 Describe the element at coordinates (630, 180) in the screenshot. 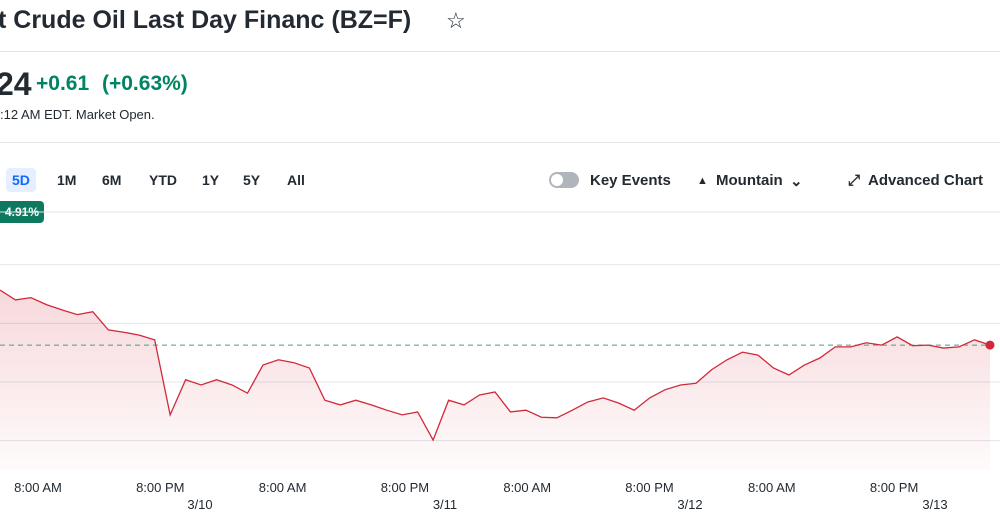

I see `key-events: Key Events` at that location.